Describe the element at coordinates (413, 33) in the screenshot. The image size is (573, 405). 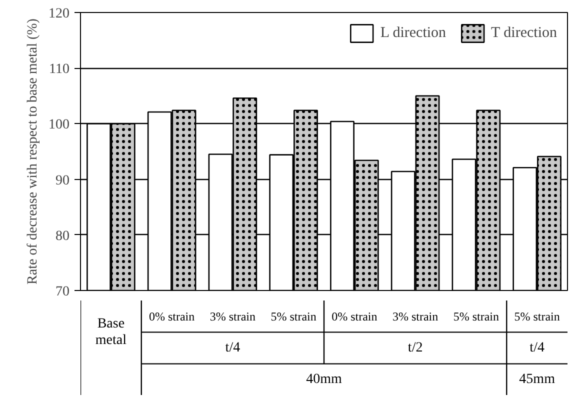
I see `legend-label: L direction` at that location.